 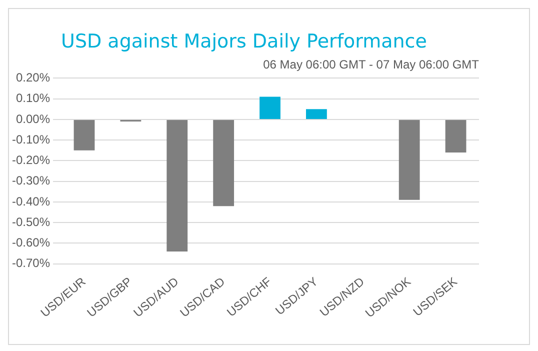 What do you see at coordinates (33, 98) in the screenshot?
I see `y-tick-label: 0.10%` at bounding box center [33, 98].